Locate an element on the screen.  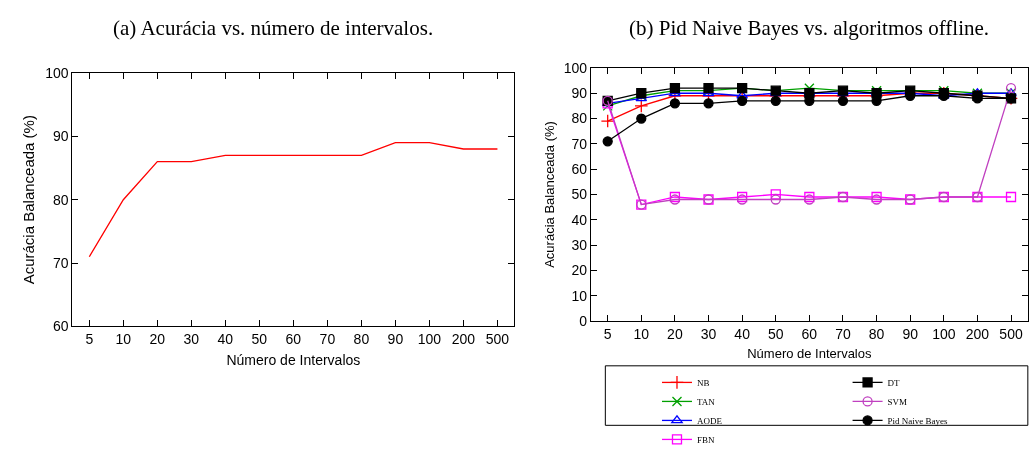
y-tick-label: 10 is located at coordinates (579, 295).